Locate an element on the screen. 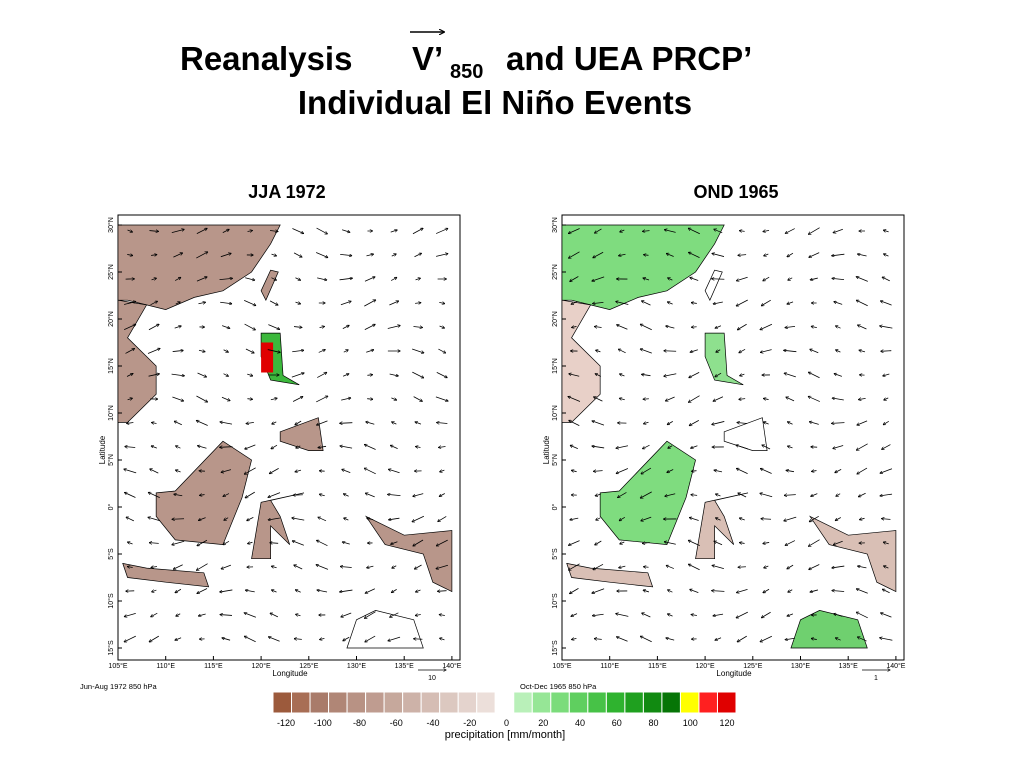 The image size is (1024, 773). colorbar-tick-label: 100 is located at coordinates (690, 723).